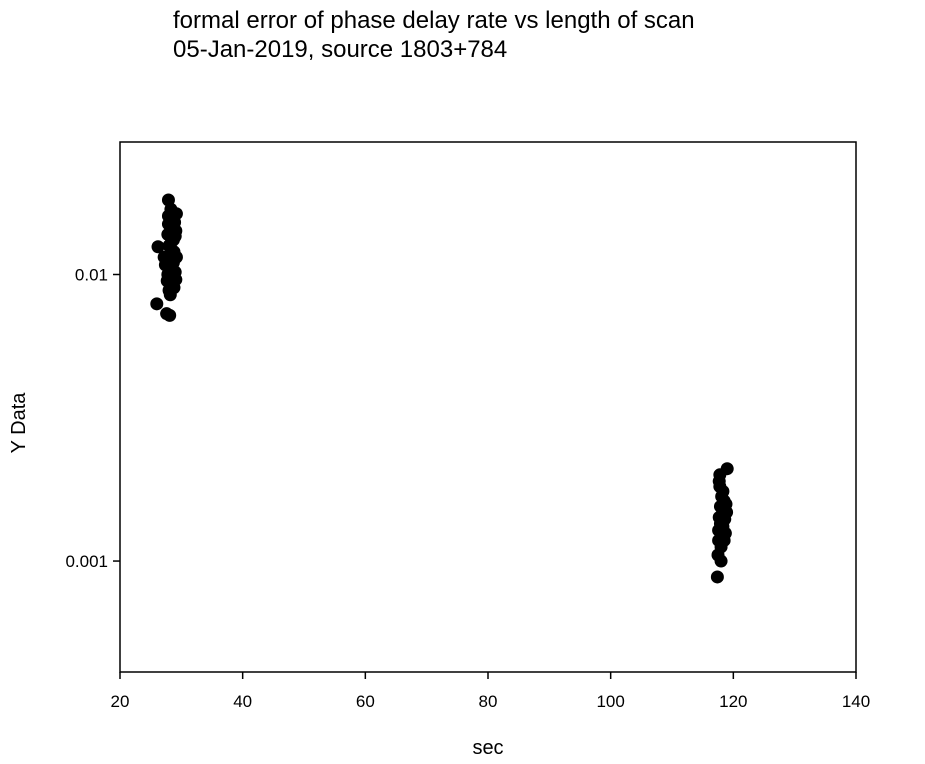  Describe the element at coordinates (856, 701) in the screenshot. I see `x-tick-label: 140` at that location.